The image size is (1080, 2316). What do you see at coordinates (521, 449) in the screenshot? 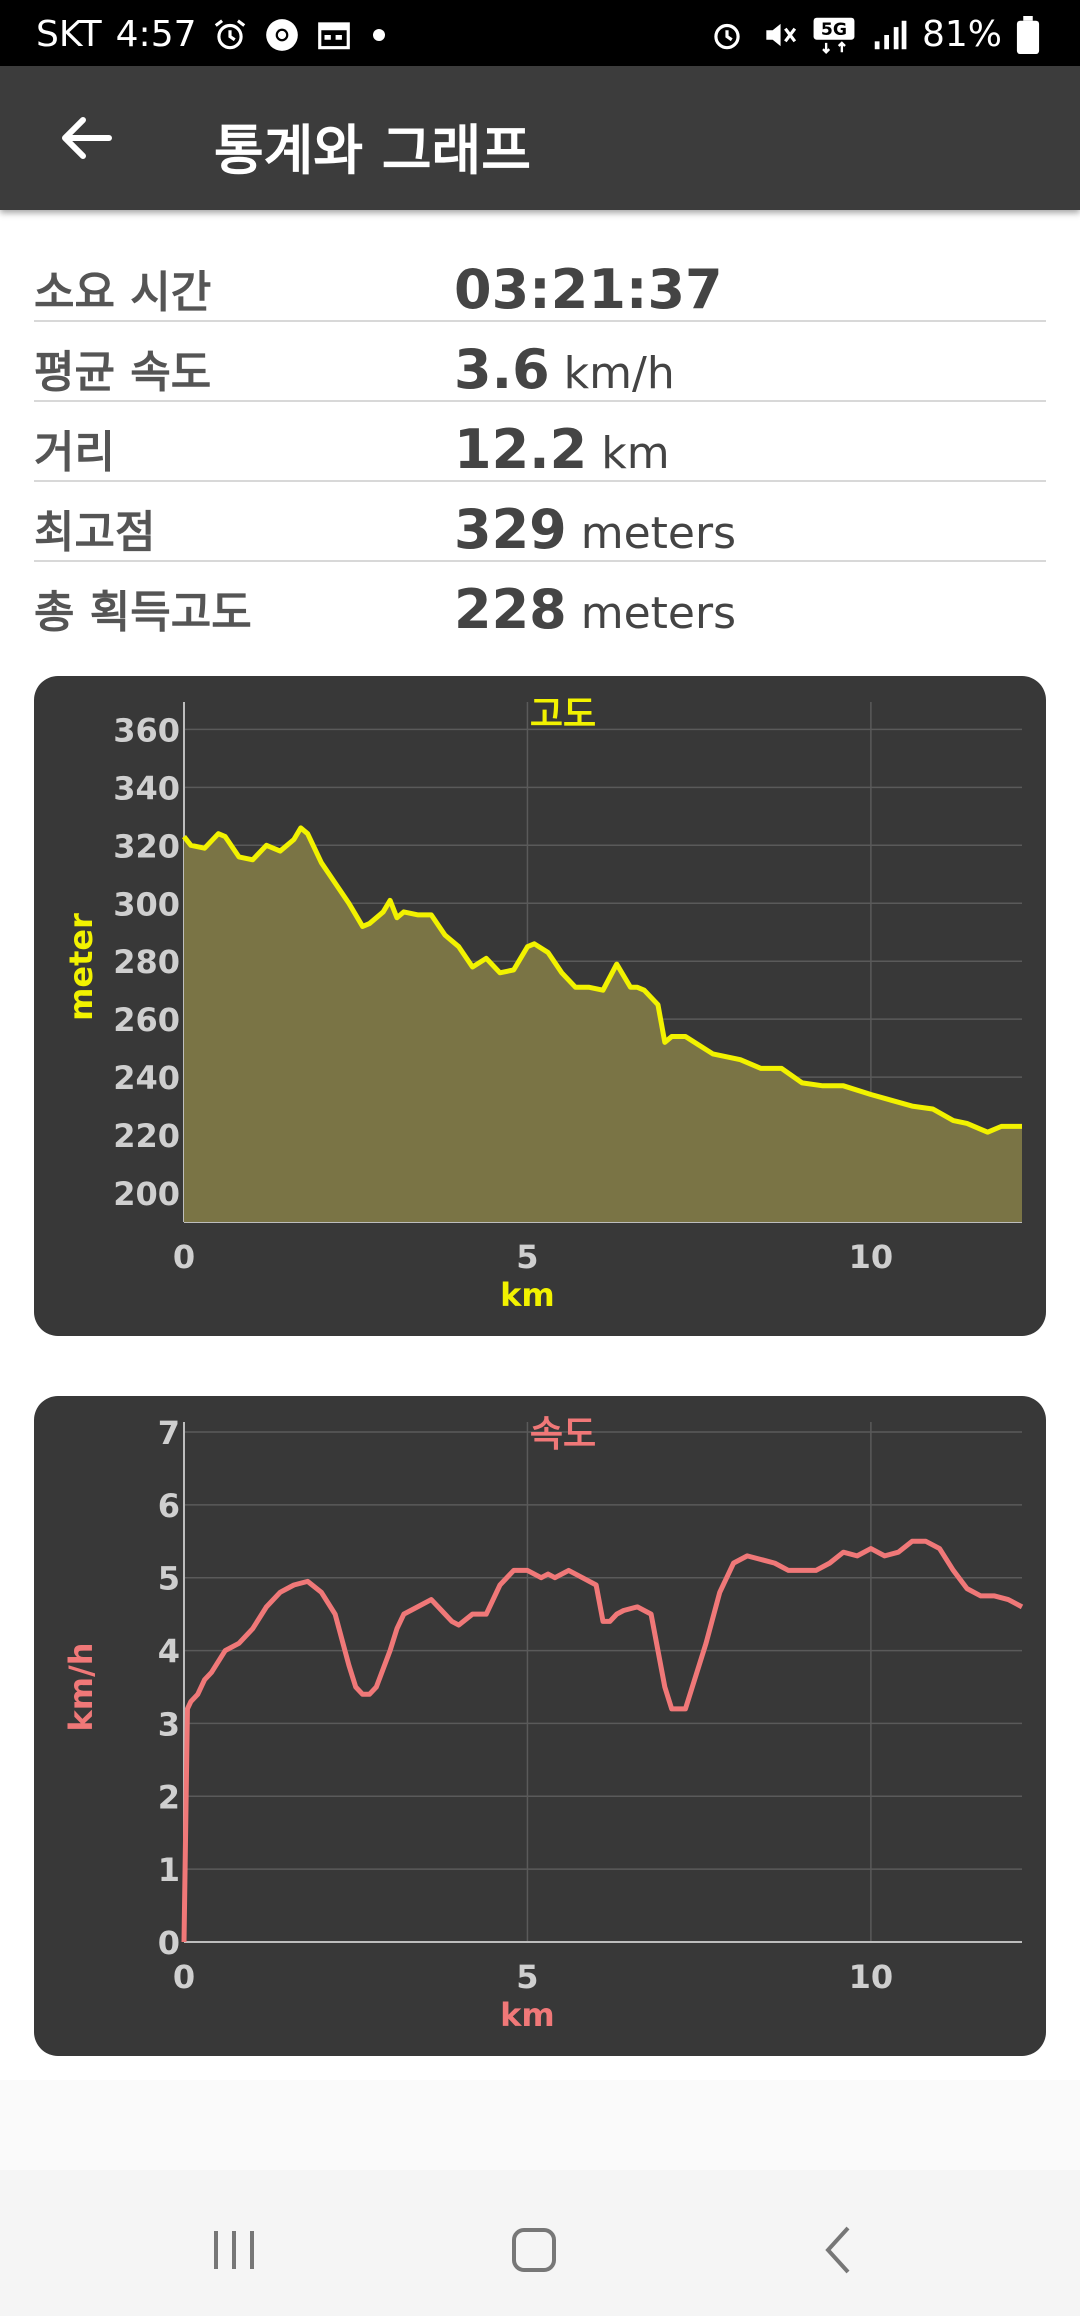
I see `value-text: 12.2` at bounding box center [521, 449].